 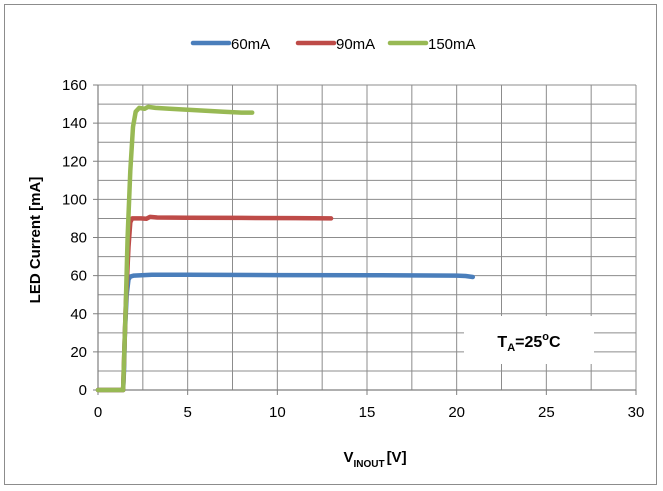 What do you see at coordinates (397, 457) in the screenshot?
I see `x-axis-label-unit: [V]` at bounding box center [397, 457].